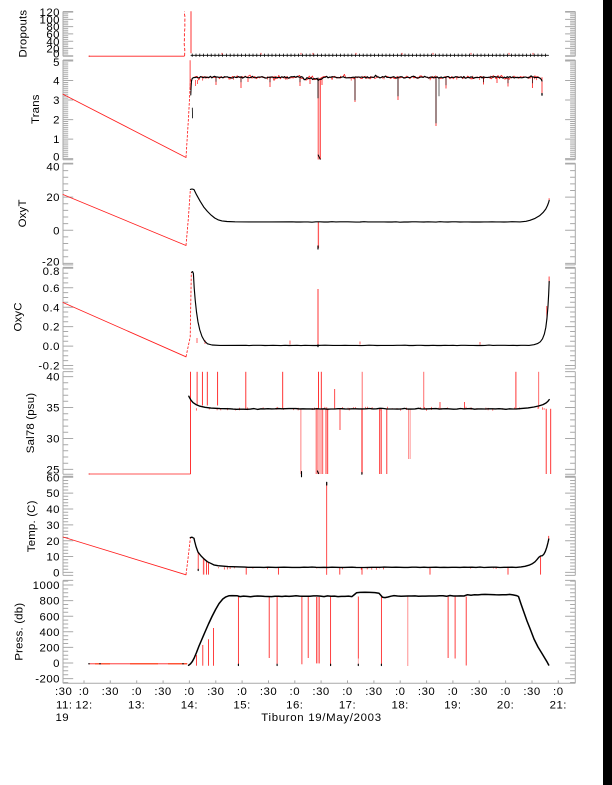 The image size is (612, 785). Describe the element at coordinates (53, 494) in the screenshot. I see `svg-text: 50` at that location.